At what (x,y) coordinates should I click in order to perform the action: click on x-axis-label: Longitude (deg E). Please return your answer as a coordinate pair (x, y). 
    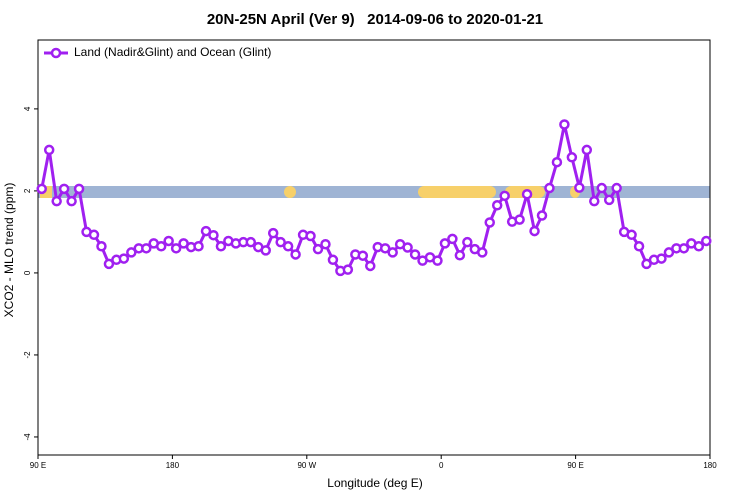
    Looking at the image, I should click on (374, 483).